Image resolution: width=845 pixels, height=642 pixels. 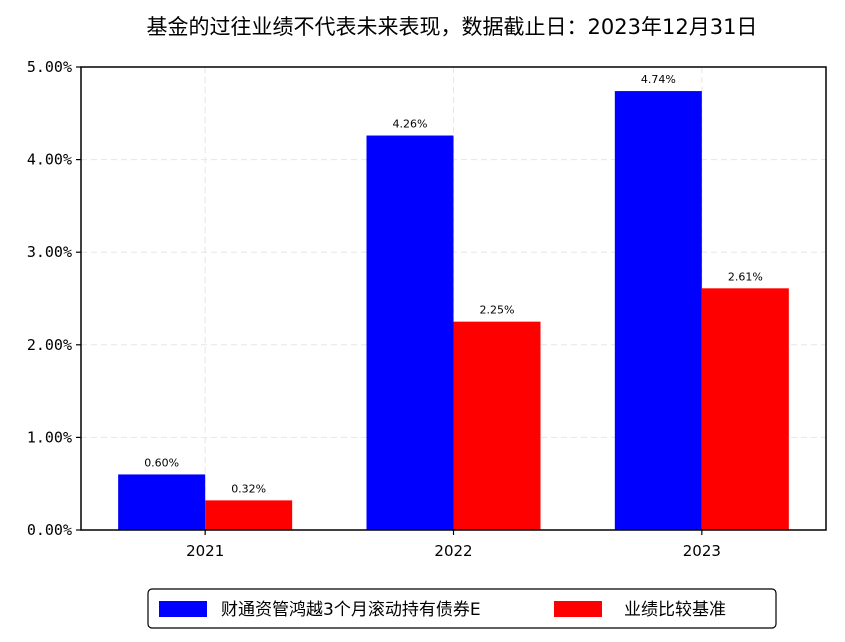 I want to click on x-tick-label: 2021, so click(x=205, y=551).